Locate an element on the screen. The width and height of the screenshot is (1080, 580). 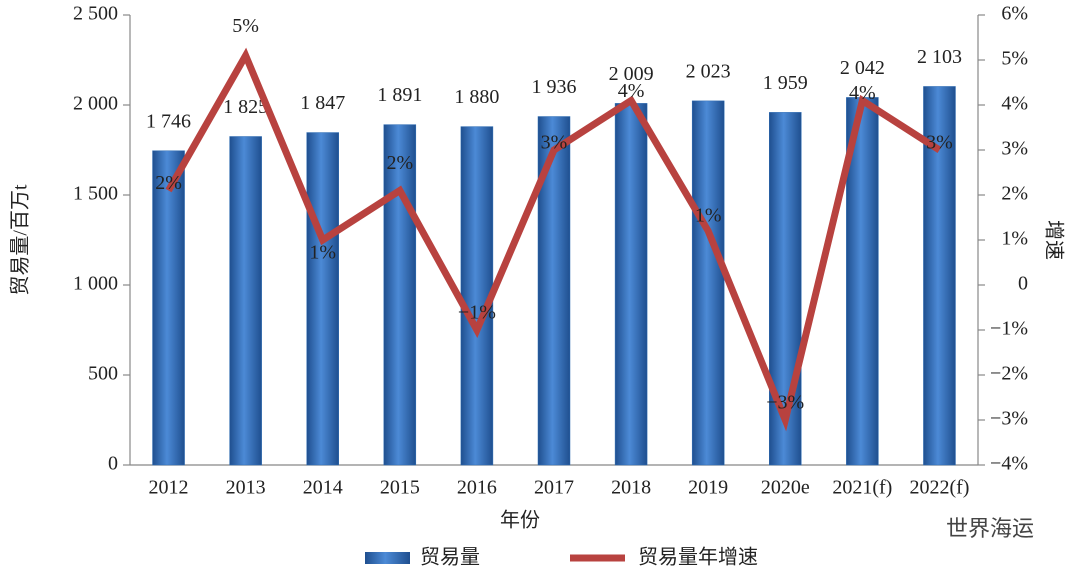
bar-value-label: 1 891 is located at coordinates (399, 95).